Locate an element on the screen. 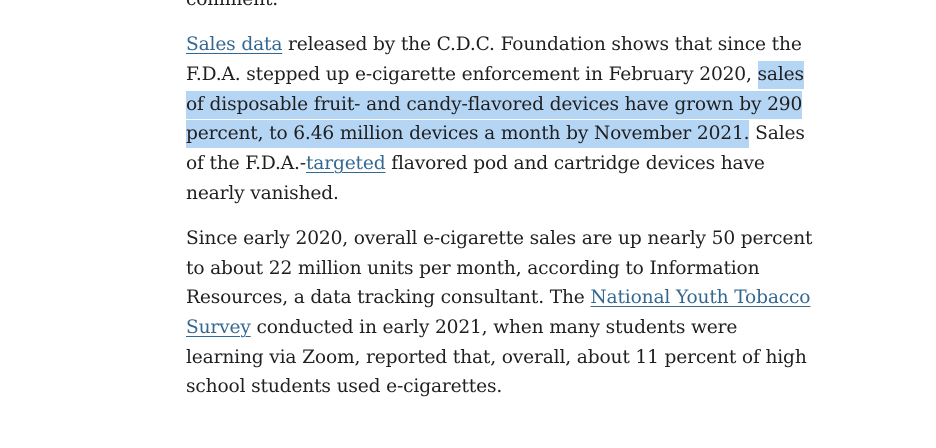 Image resolution: width=936 pixels, height=448 pixels. selected-text: sales is located at coordinates (780, 74).